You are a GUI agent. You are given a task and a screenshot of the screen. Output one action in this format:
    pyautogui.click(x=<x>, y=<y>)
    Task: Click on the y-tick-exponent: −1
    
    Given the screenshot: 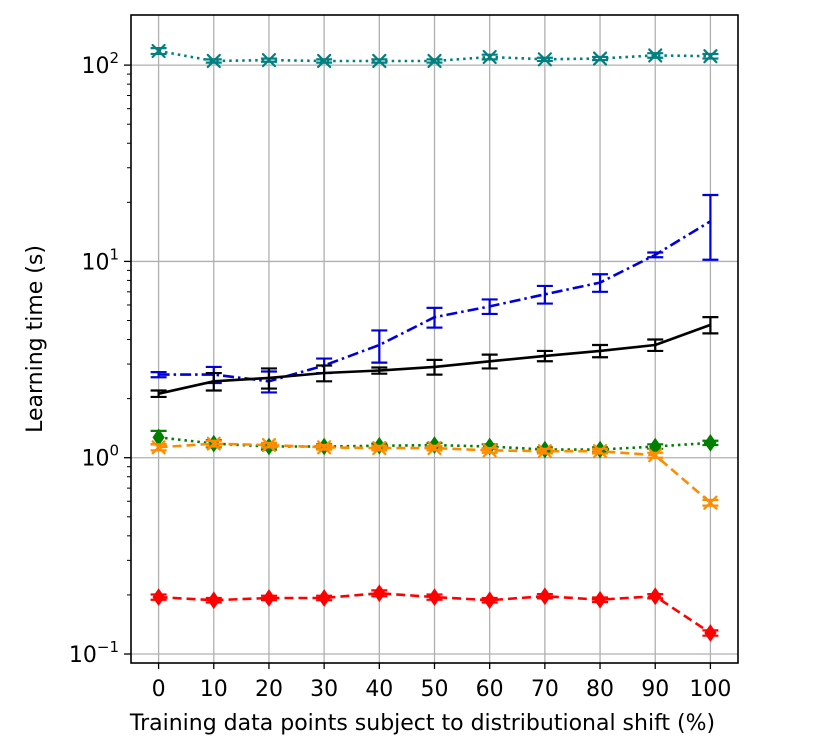 What is the action you would take?
    pyautogui.click(x=108, y=647)
    